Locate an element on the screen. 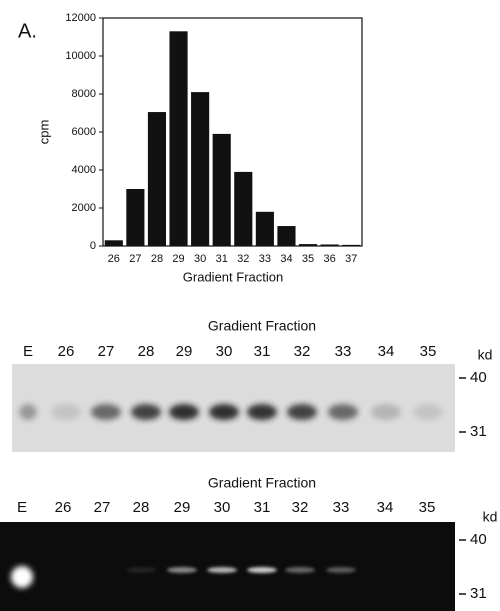  y-tick-label: 8000 is located at coordinates (84, 94).